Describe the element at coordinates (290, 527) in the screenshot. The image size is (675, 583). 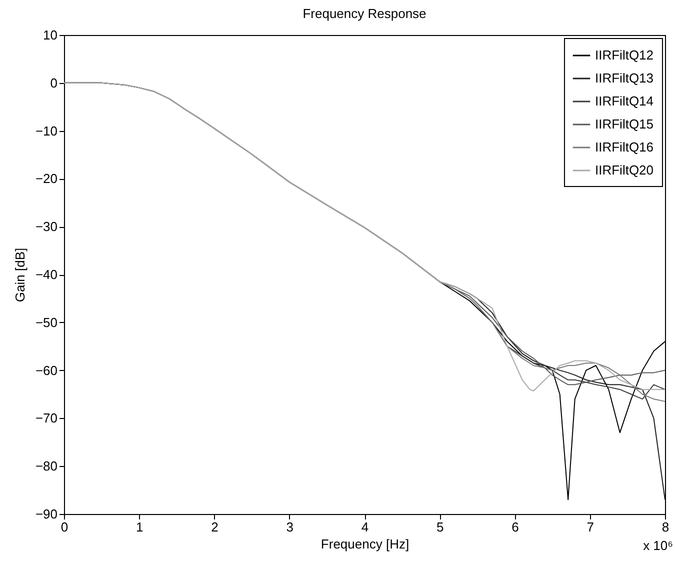
I see `x-tick-label: 3` at that location.